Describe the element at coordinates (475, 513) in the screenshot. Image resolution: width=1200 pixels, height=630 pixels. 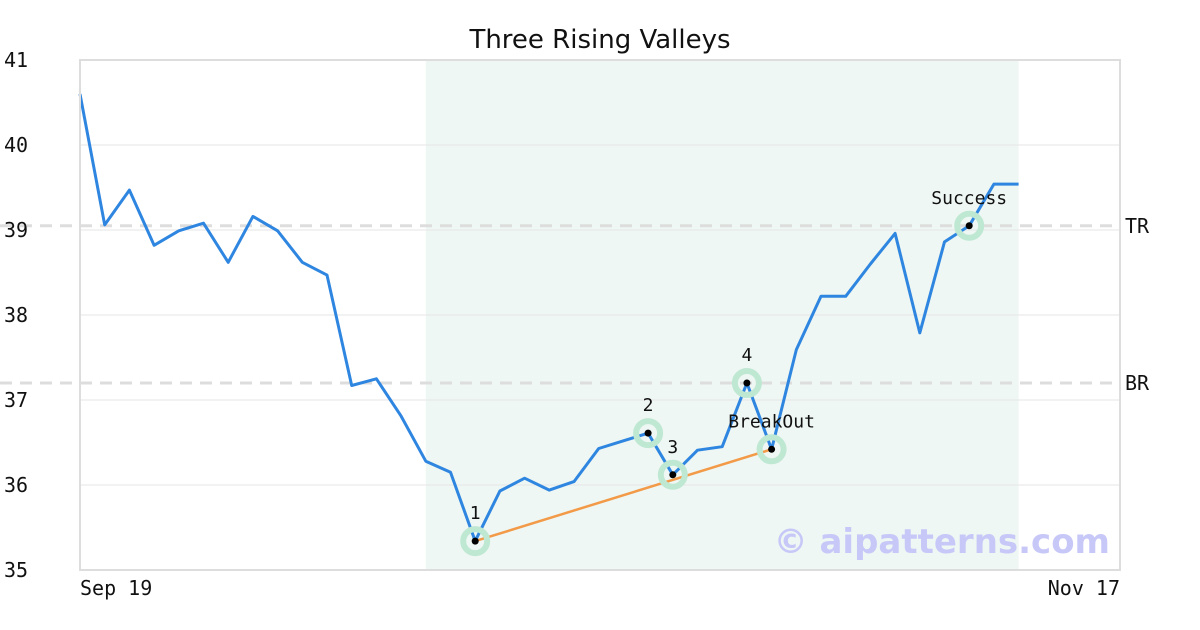
I see `point-label: 1` at that location.